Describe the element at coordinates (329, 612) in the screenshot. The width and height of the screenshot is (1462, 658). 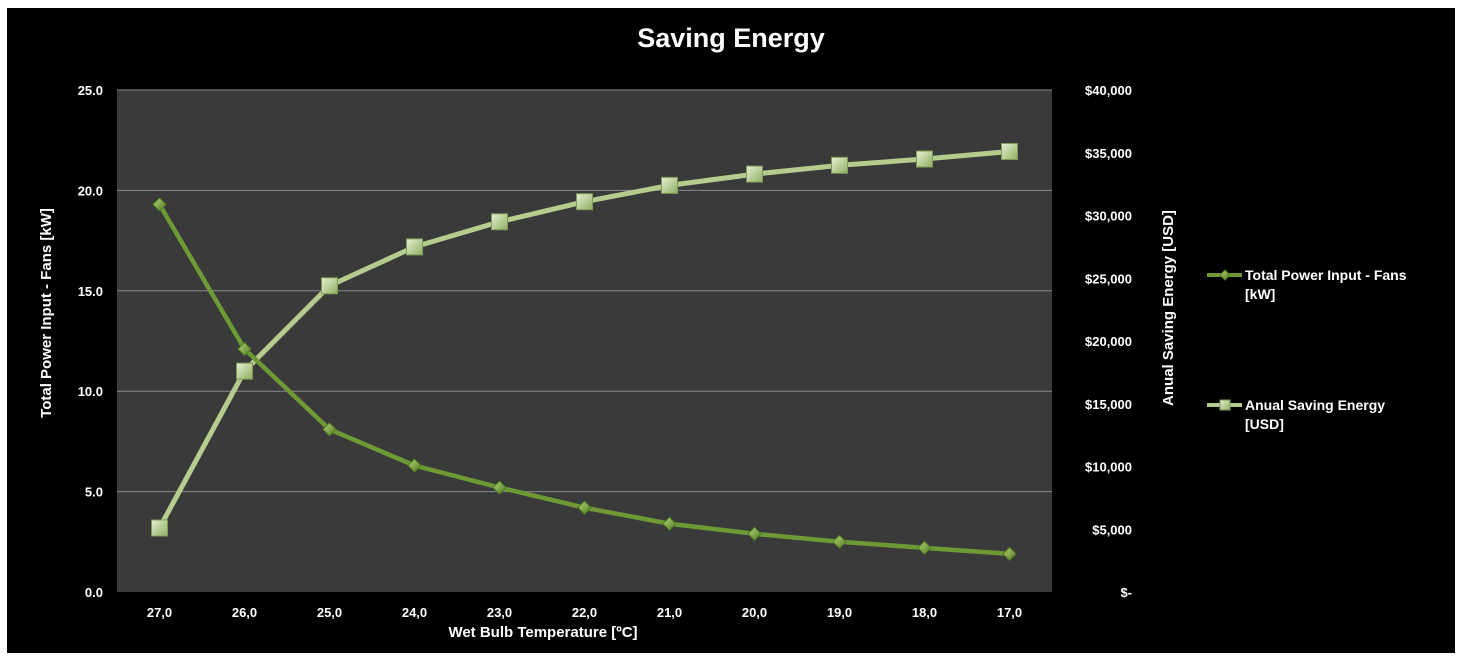
I see `x-tick-label: 25,0` at that location.